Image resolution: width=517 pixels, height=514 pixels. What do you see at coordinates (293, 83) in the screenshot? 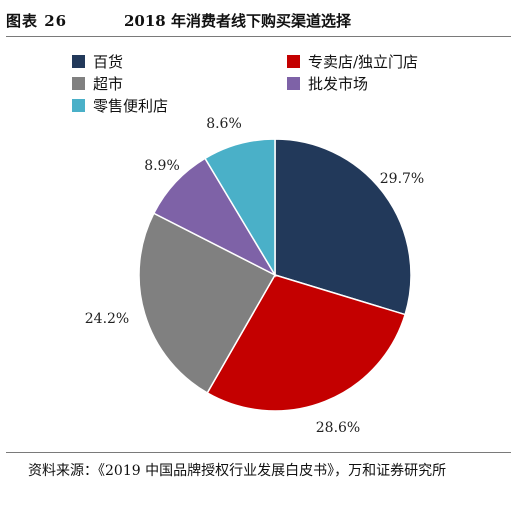
I see `legend-swatch-pi-fa-shi-chang` at bounding box center [293, 83].